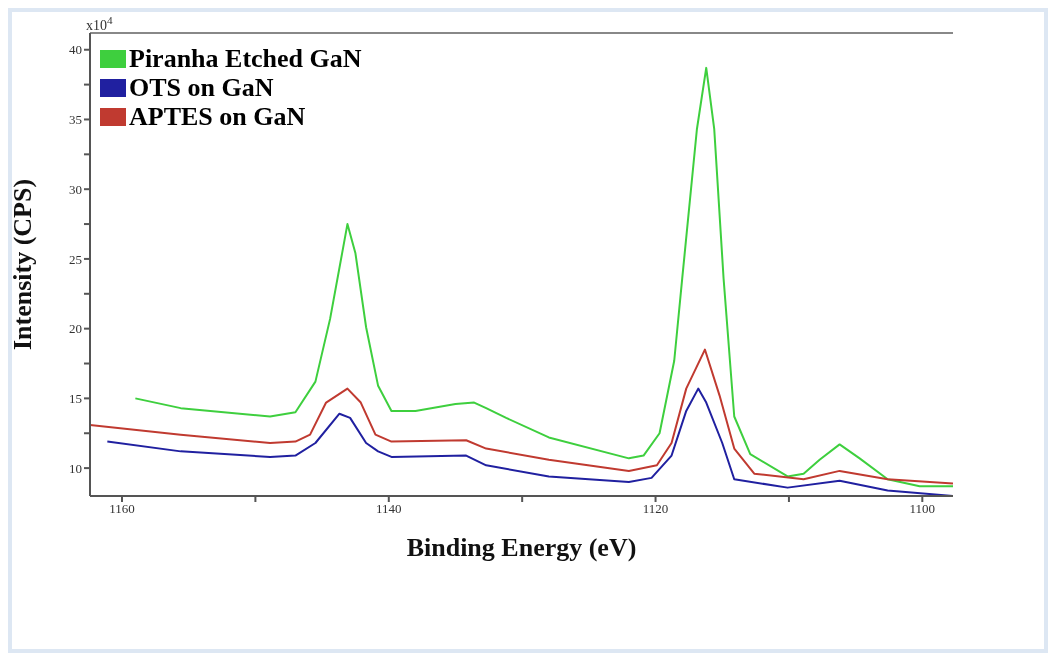 This screenshot has height=663, width=1056. Describe the element at coordinates (99, 23) in the screenshot. I see `annotation: x10$^{4}$` at that location.